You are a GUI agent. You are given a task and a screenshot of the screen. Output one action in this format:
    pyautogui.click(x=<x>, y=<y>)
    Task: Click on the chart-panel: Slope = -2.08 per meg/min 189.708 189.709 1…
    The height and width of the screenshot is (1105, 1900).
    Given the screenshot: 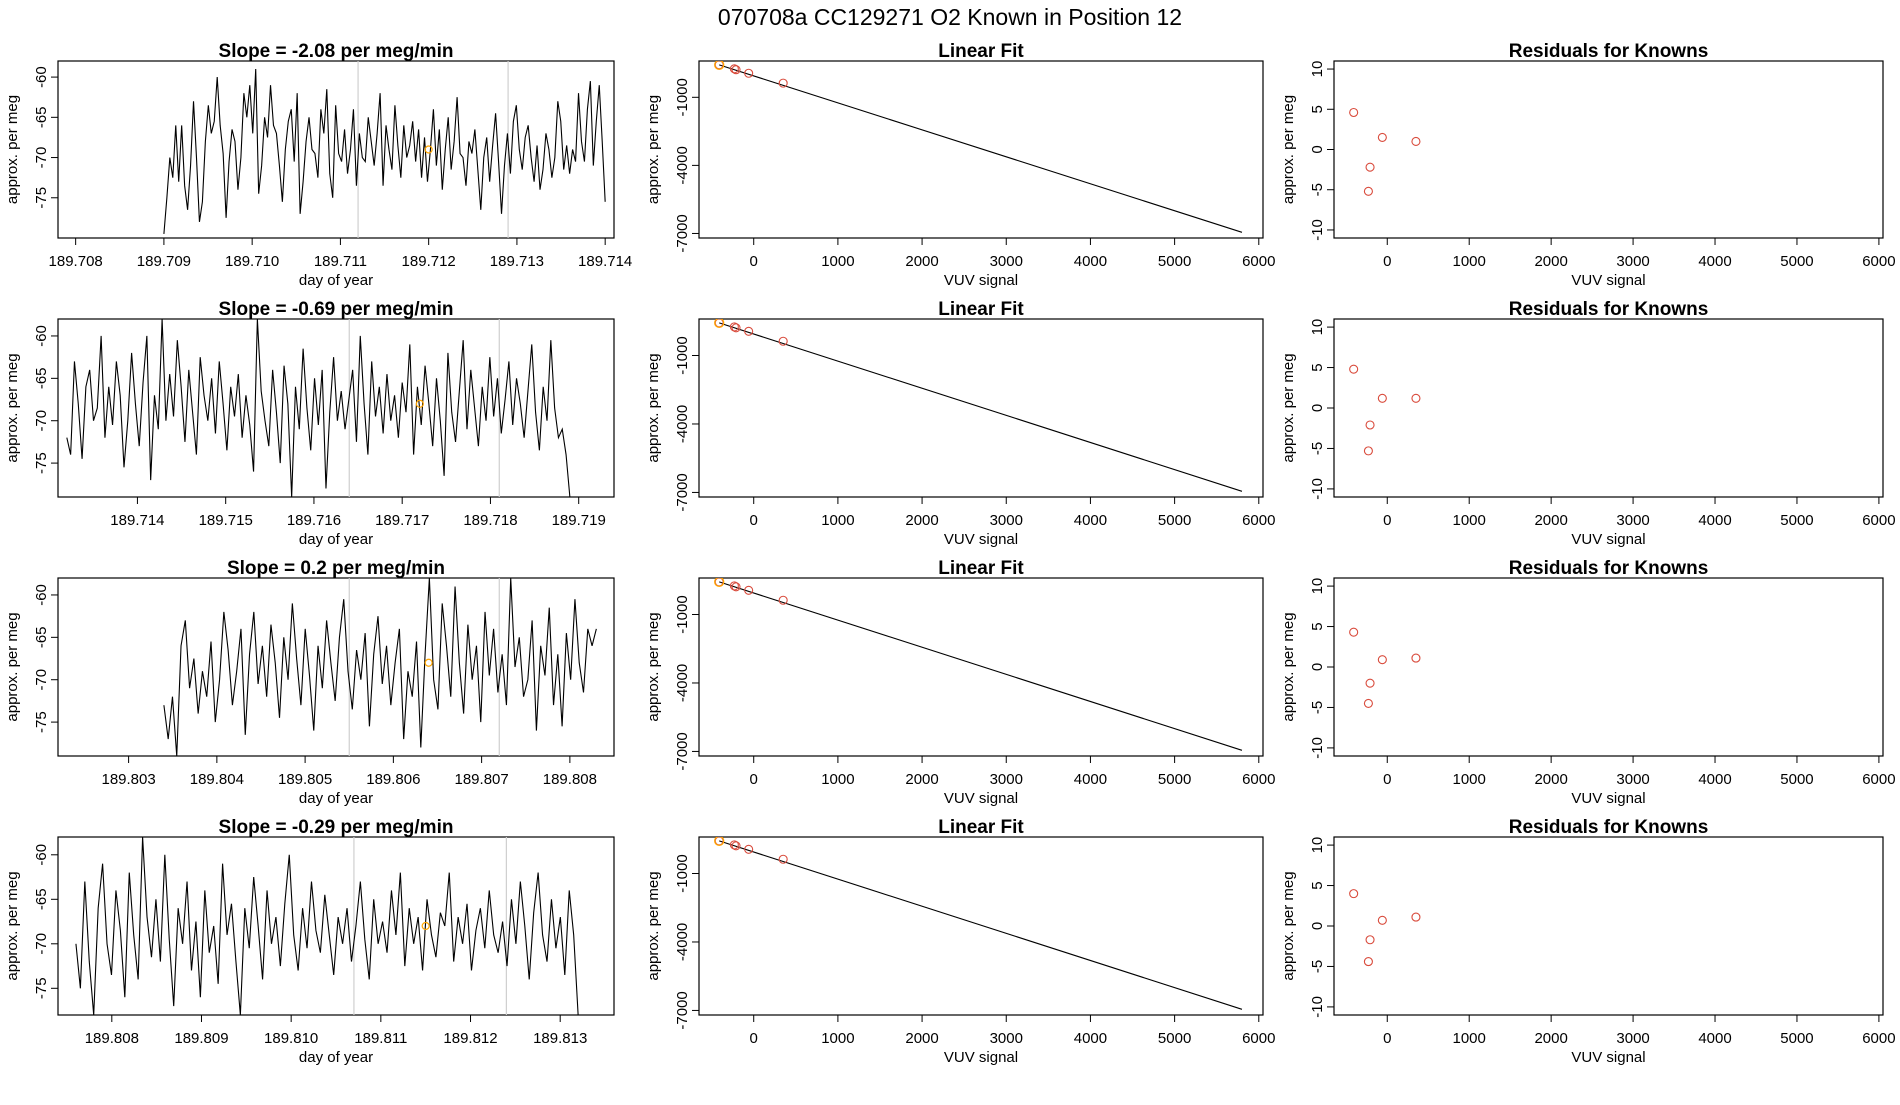 What is the action you would take?
    pyautogui.click(x=318, y=165)
    